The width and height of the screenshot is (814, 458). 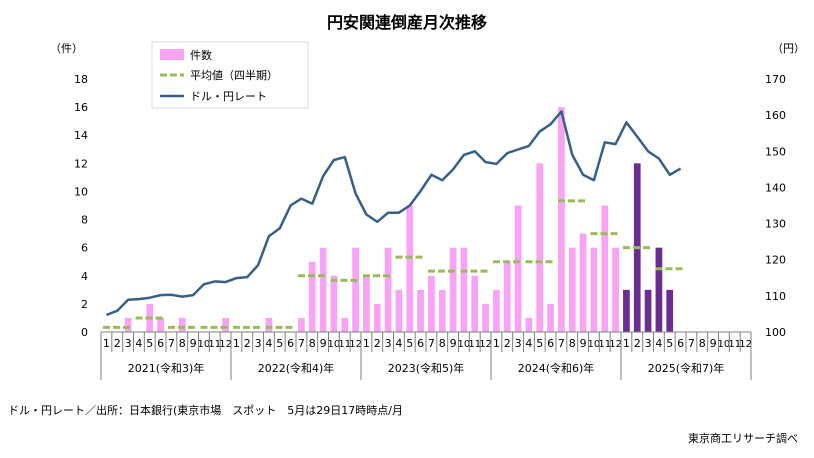 What do you see at coordinates (556, 368) in the screenshot?
I see `year-label: 2024(令和6)年` at bounding box center [556, 368].